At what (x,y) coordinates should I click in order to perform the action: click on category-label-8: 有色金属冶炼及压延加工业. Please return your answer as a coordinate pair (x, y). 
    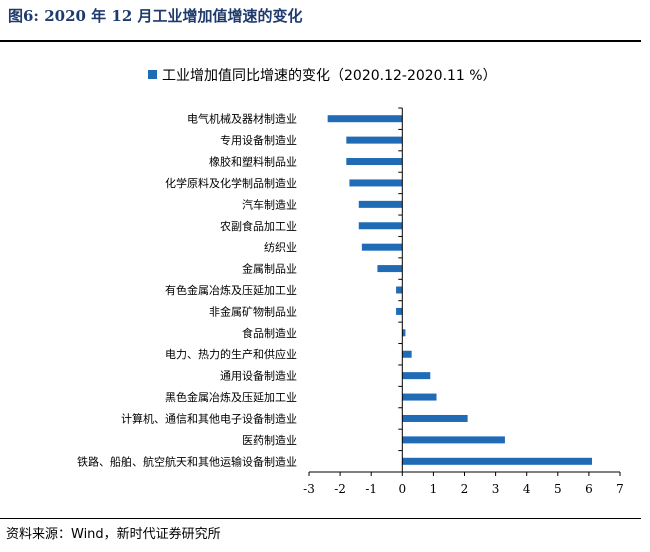
    Looking at the image, I should click on (231, 290).